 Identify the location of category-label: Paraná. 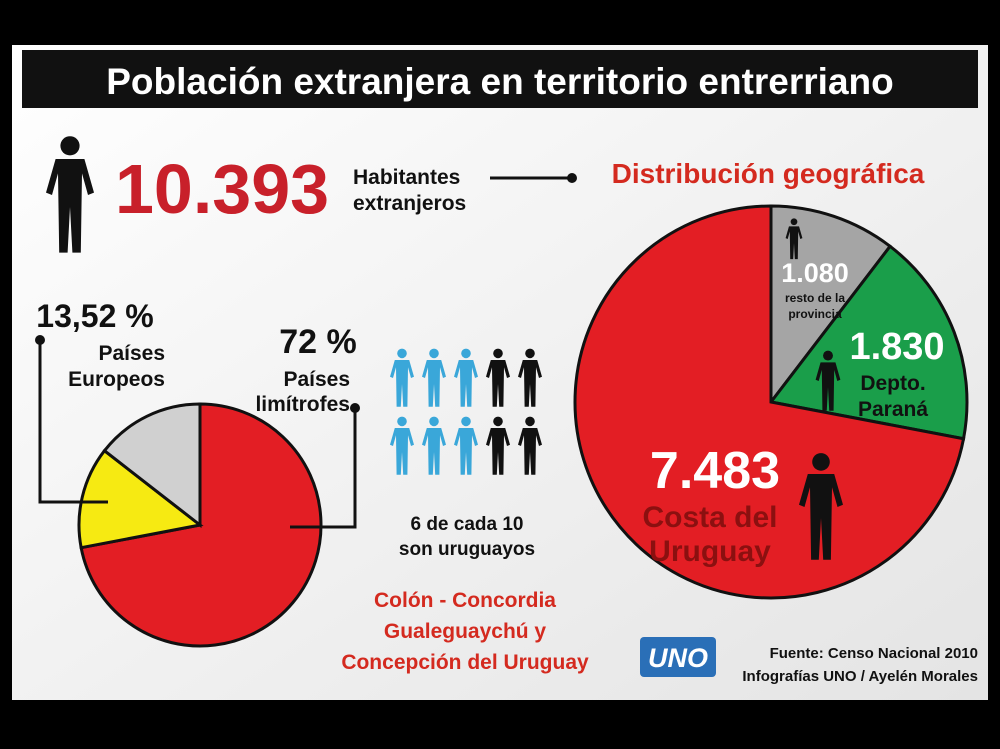
(893, 409).